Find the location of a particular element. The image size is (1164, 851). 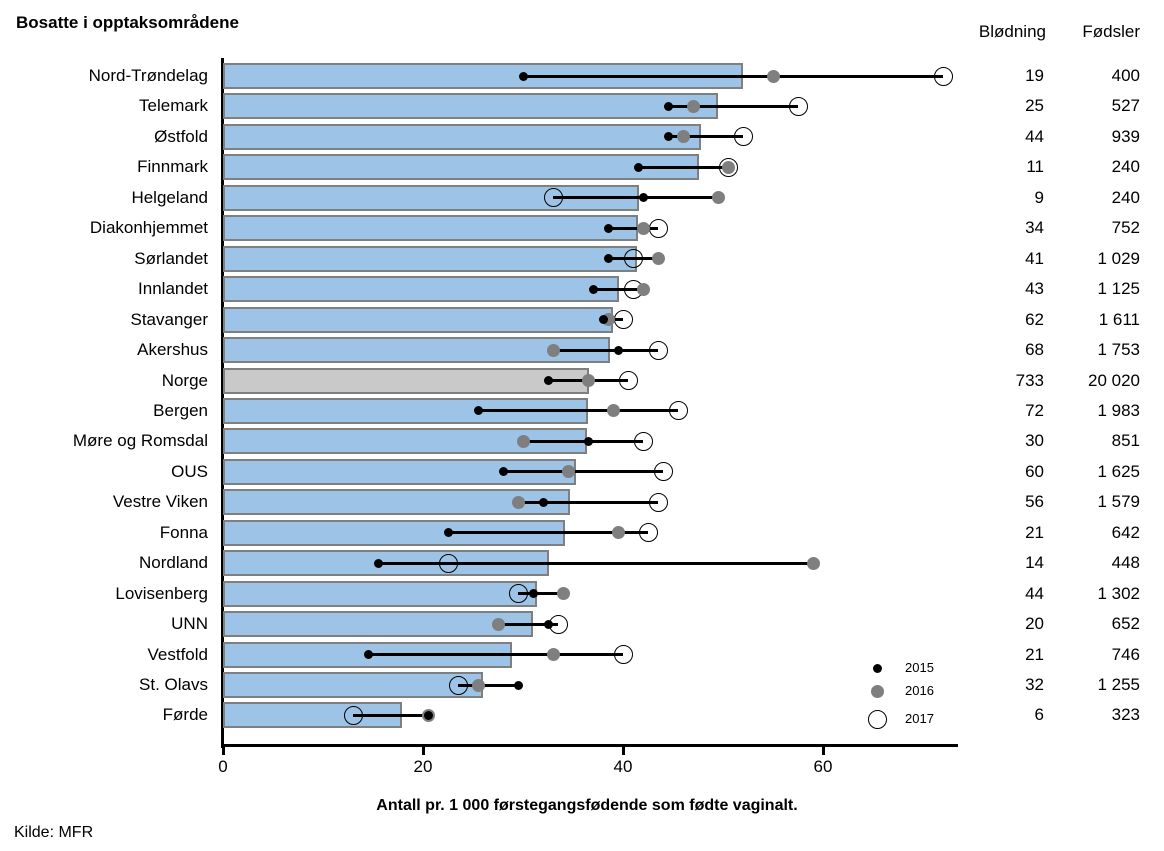

row-label: Helgeland is located at coordinates (169, 197).